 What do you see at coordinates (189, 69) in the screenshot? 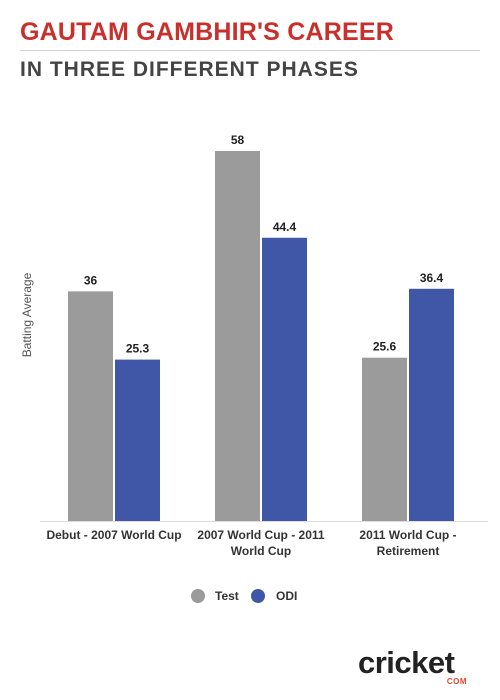
I see `chart-subtitle: IN THREE DIFFERENT PHASES` at bounding box center [189, 69].